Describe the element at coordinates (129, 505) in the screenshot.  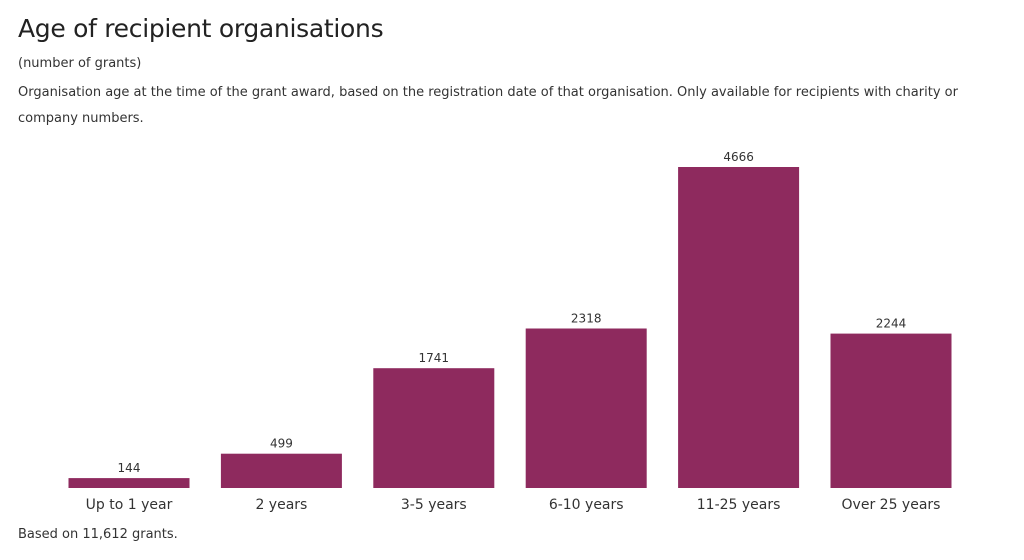
I see `category-label-0: Up to 1 year` at that location.